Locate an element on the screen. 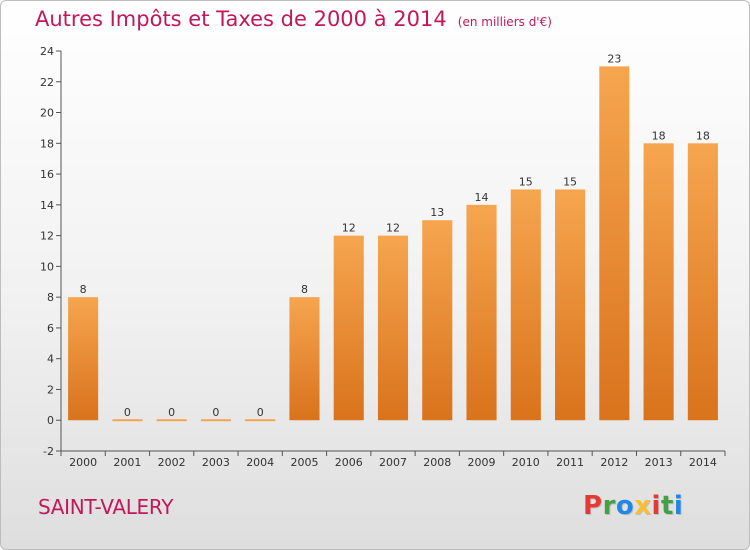 The width and height of the screenshot is (750, 550). data-label: 14 is located at coordinates (482, 197).